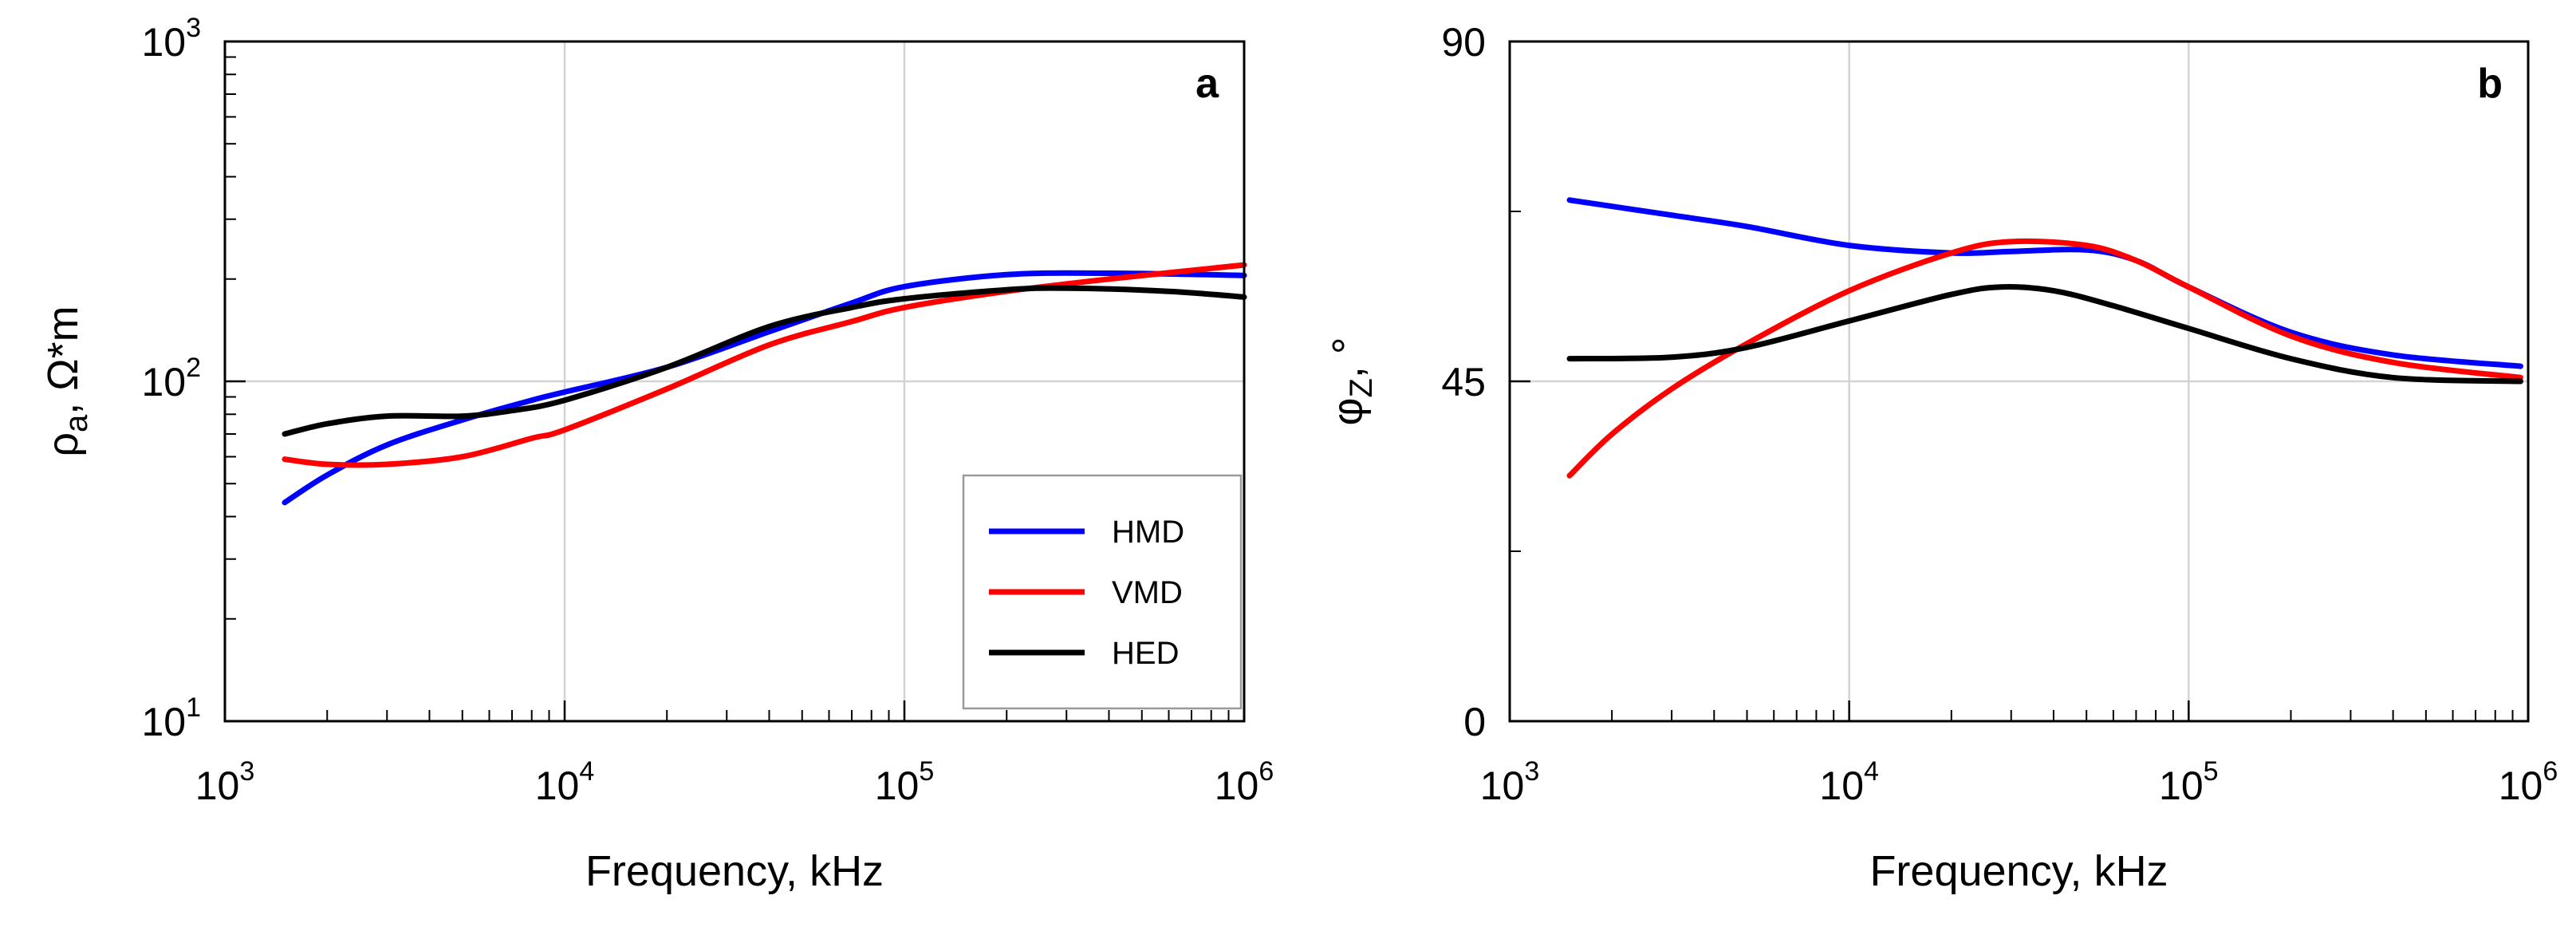  I want to click on chart-a-y-axis-label: ρa, Ω*m, so click(66, 381).